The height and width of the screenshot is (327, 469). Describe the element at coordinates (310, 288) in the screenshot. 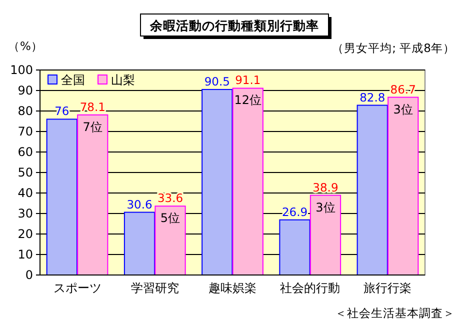

I see `x-tick-label: 社会的行動` at that location.